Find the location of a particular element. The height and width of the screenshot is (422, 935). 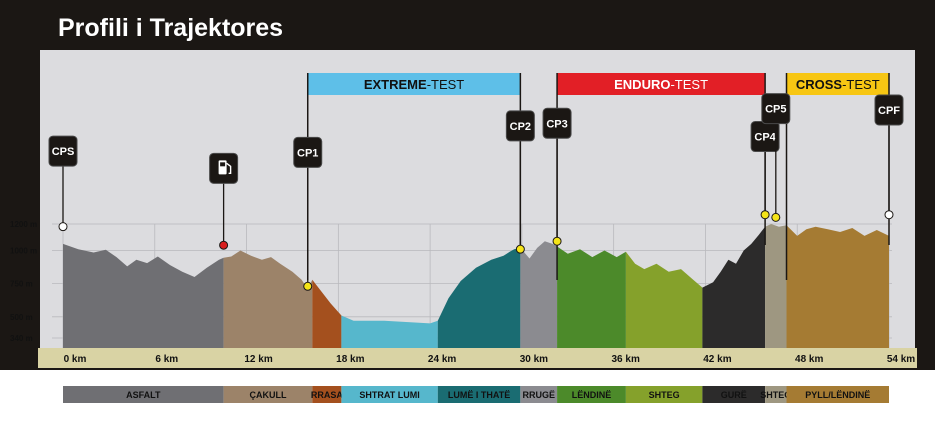

x-axis-bar is located at coordinates (477, 358).